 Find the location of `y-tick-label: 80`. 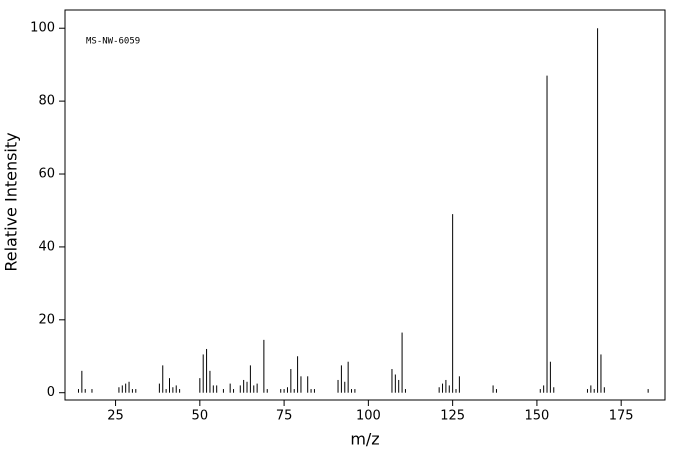

y-tick-label: 80 is located at coordinates (46, 101).